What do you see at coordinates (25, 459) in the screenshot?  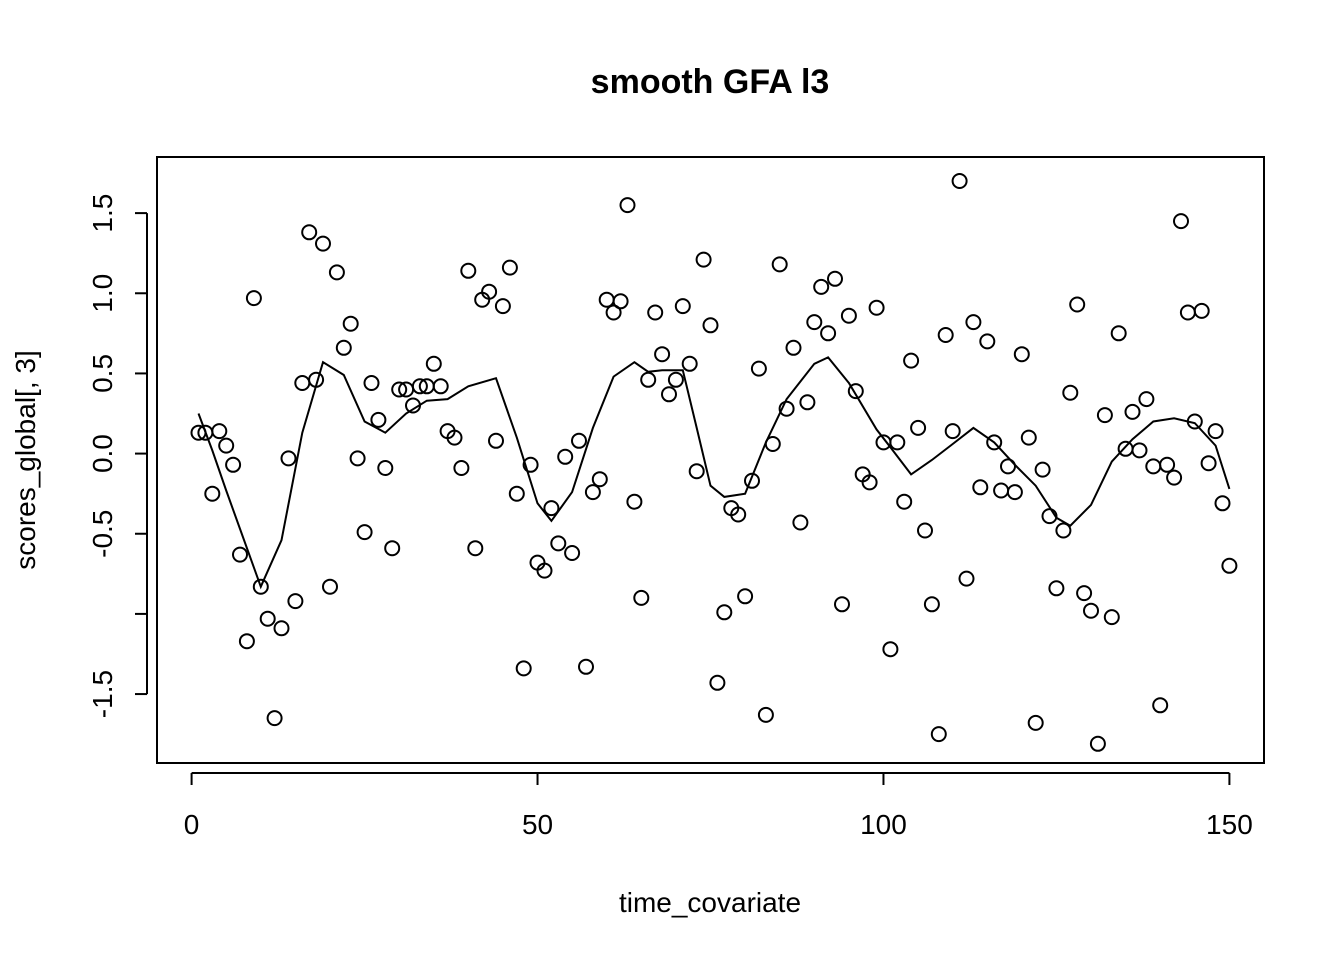 I see `y-axis-label: scores_global[, 3]` at bounding box center [25, 459].